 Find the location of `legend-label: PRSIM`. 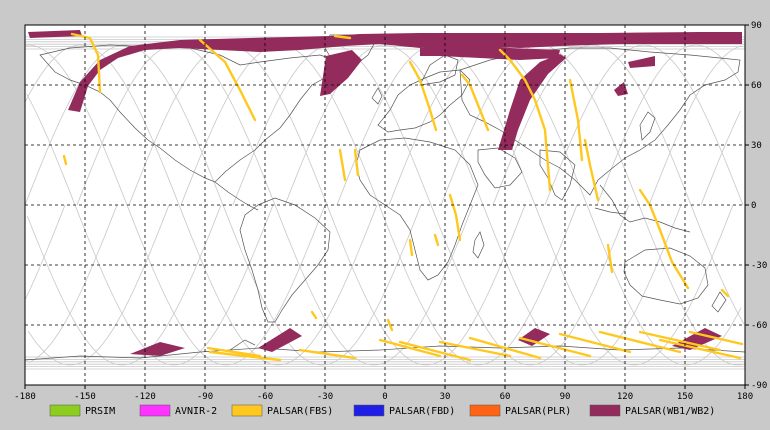

legend-label: PRSIM is located at coordinates (100, 411).